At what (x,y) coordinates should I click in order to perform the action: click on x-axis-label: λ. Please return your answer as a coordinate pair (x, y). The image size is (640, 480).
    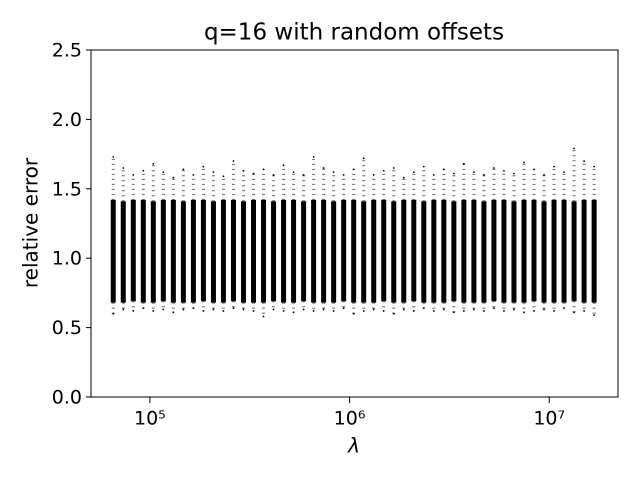
    Looking at the image, I should click on (353, 446).